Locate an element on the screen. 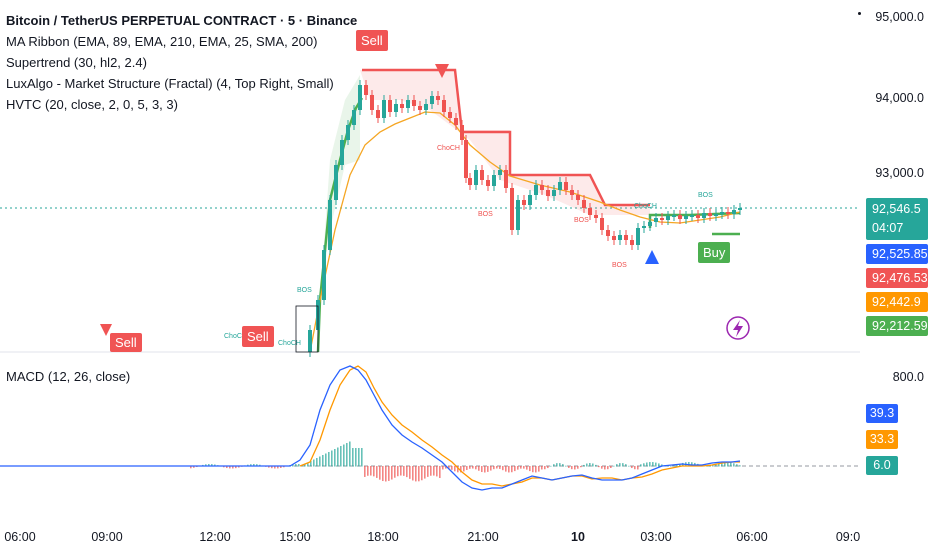  indicator-supertrend: Supertrend (30, hl2, 2.4) is located at coordinates (76, 62).